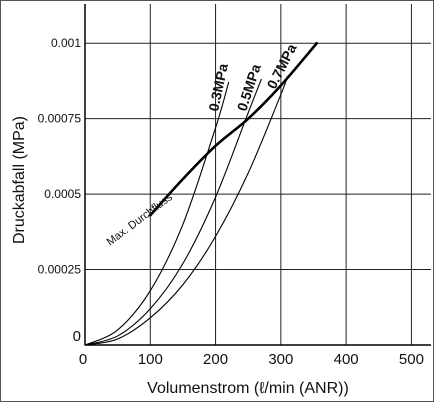 This screenshot has height=402, width=434. What do you see at coordinates (215, 359) in the screenshot?
I see `x-tick-label: 200` at bounding box center [215, 359].